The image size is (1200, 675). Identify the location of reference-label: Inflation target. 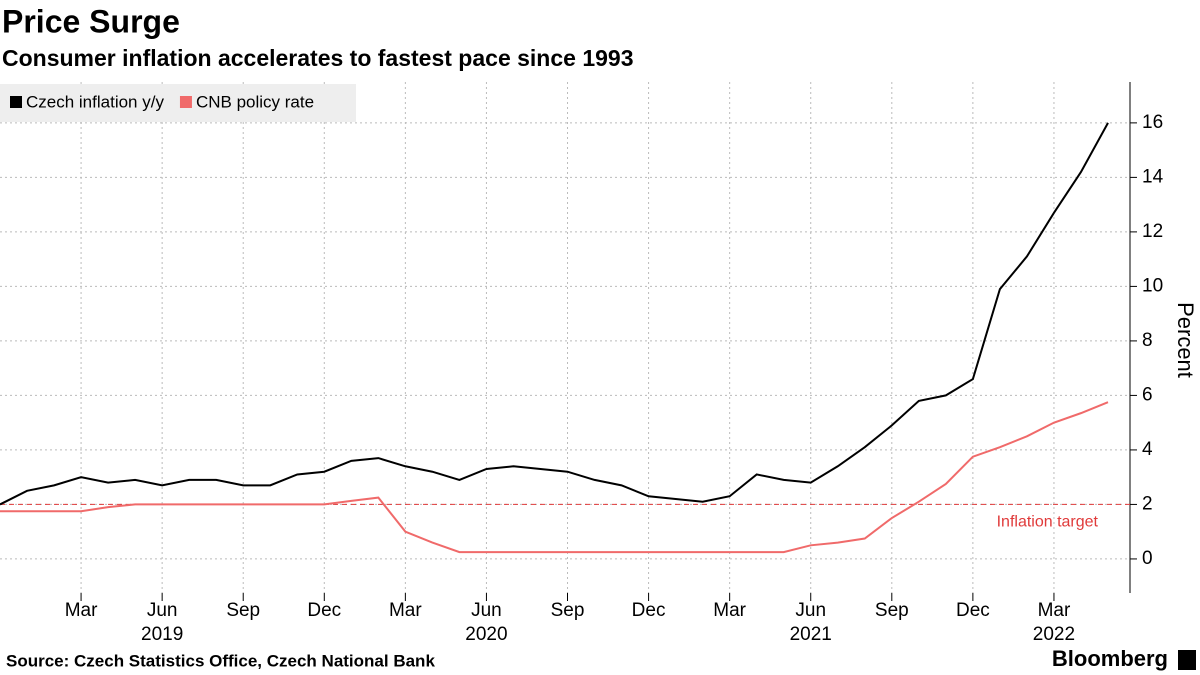
(1048, 522).